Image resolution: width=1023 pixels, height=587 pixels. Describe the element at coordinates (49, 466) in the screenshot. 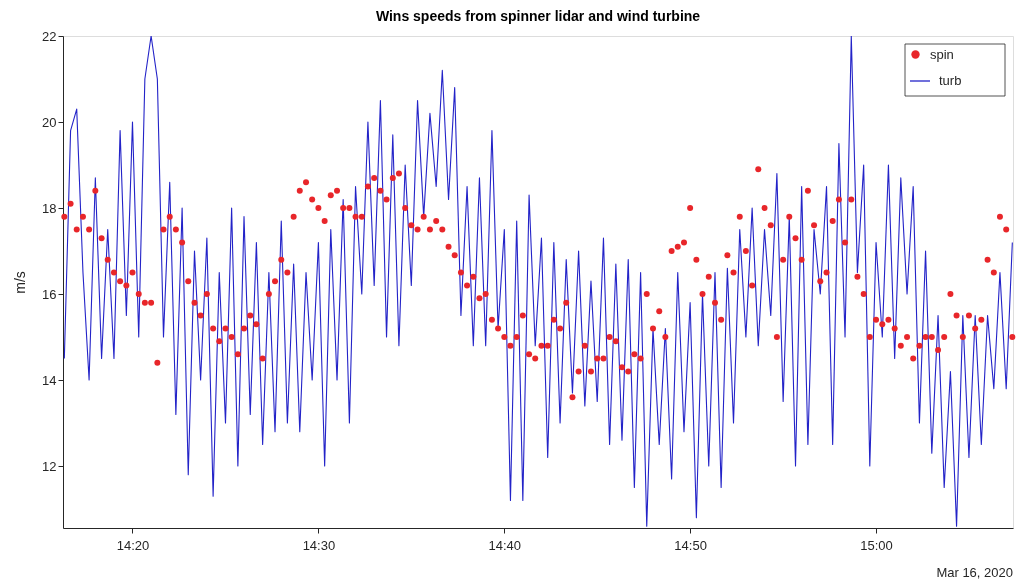

I see `y-tick-label: 12` at that location.